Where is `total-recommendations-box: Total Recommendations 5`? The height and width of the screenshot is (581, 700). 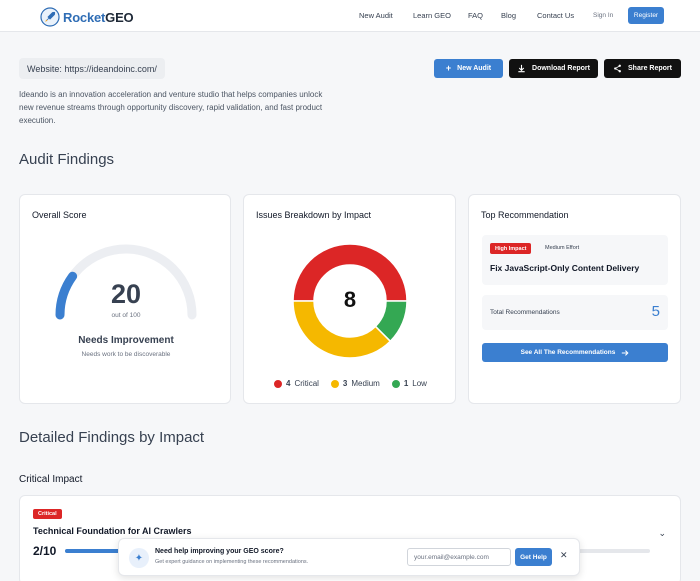
total-recommendations-box: Total Recommendations 5 is located at coordinates (575, 312).